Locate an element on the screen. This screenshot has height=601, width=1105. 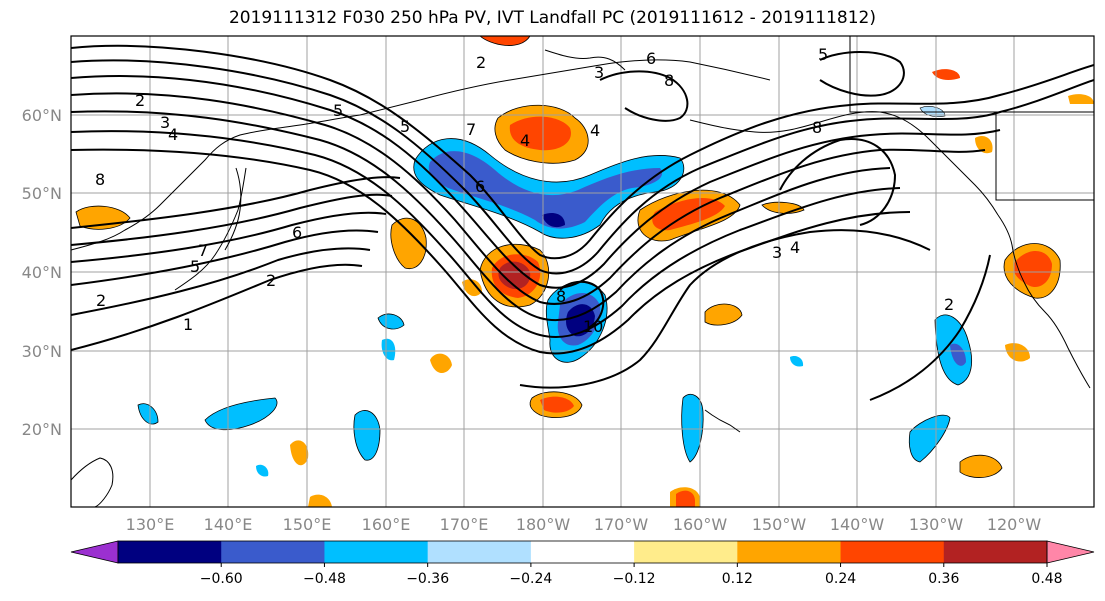
lon-label: 170°E is located at coordinates (464, 524).